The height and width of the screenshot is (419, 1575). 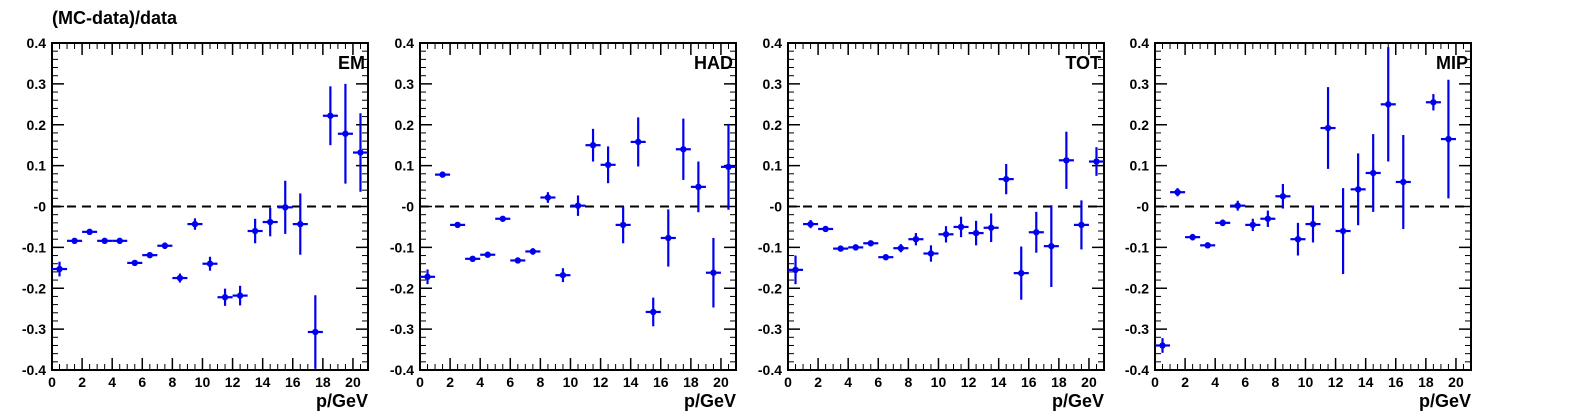 What do you see at coordinates (1140, 125) in the screenshot?
I see `y-tick-label: 0.2` at bounding box center [1140, 125].